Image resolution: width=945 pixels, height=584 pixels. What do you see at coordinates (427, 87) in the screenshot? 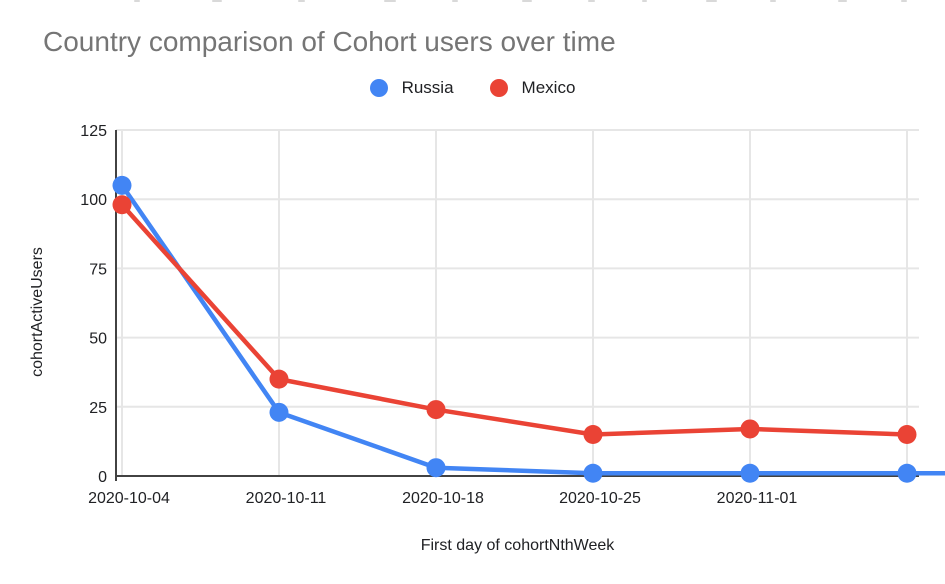
I see `legend-label-russia: Russia` at bounding box center [427, 87].